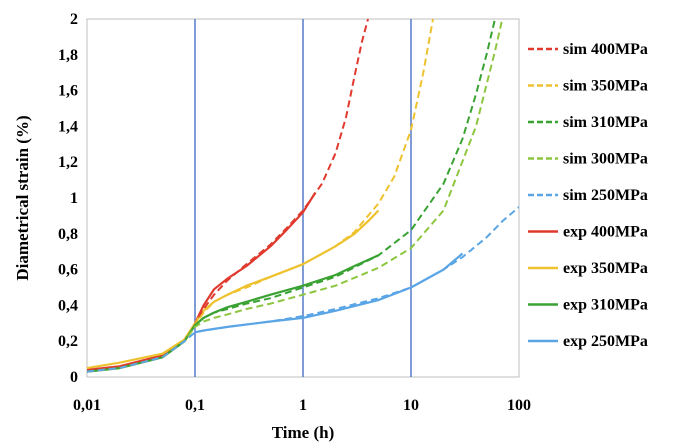 This screenshot has height=444, width=691. Describe the element at coordinates (68, 234) in the screenshot. I see `y-tick-label: 0,8` at that location.